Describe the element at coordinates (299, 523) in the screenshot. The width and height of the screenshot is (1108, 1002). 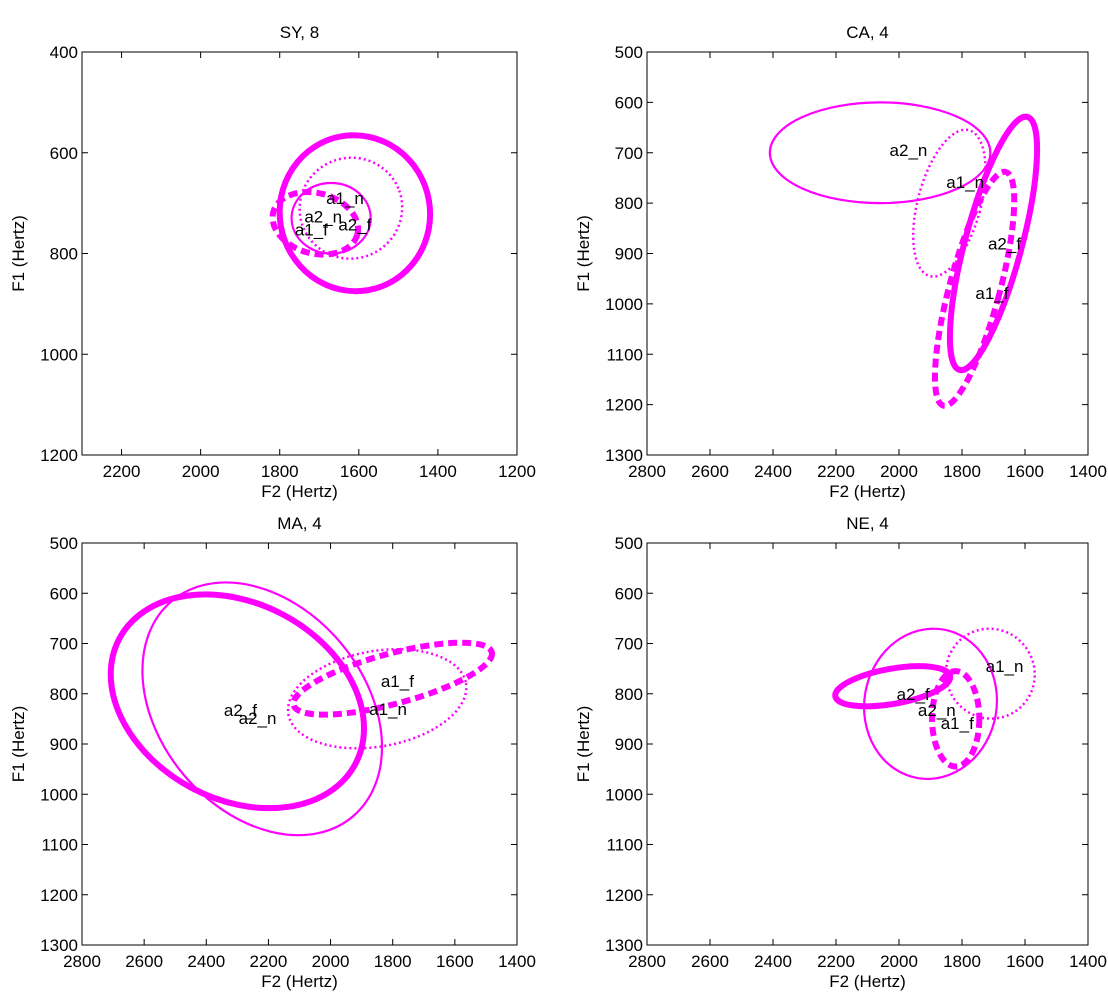
I see `plot-title: MA, 4` at that location.